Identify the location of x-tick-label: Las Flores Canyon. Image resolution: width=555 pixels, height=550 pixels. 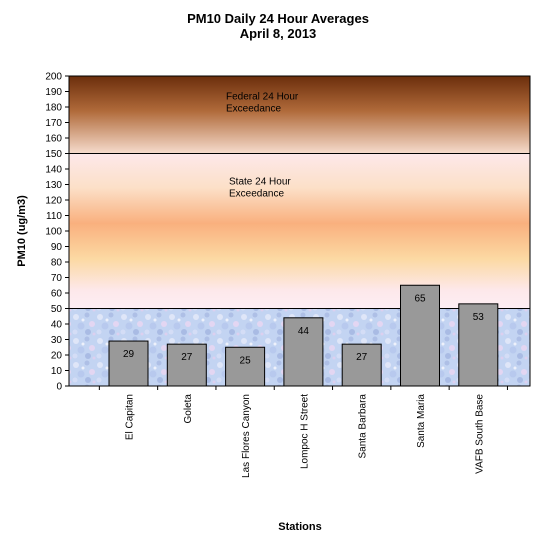
(246, 436).